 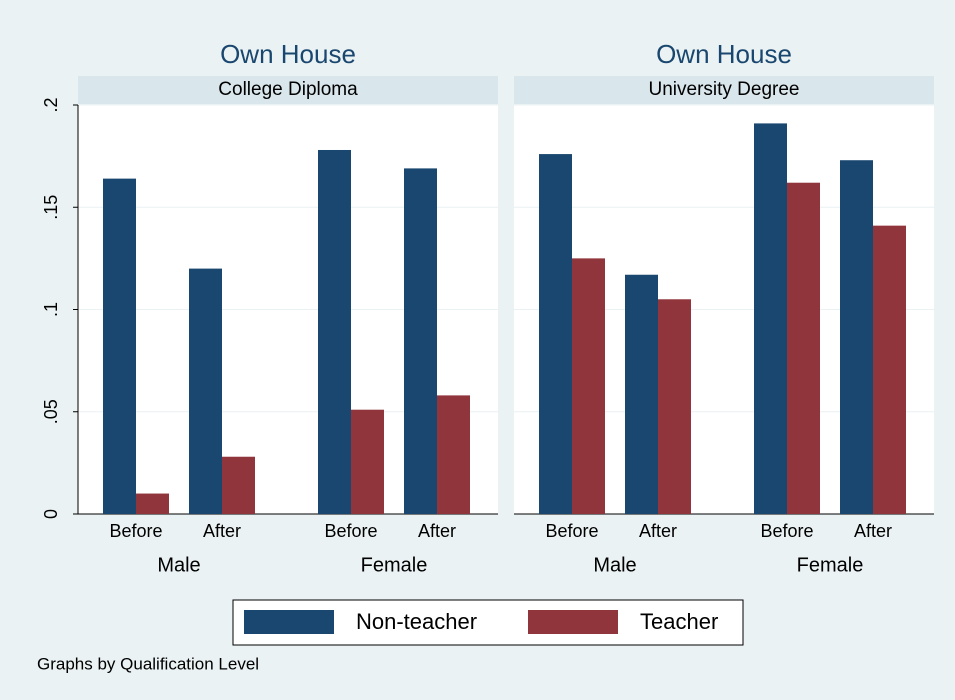 What do you see at coordinates (51, 411) in the screenshot?
I see `y-tick-label: .05` at bounding box center [51, 411].